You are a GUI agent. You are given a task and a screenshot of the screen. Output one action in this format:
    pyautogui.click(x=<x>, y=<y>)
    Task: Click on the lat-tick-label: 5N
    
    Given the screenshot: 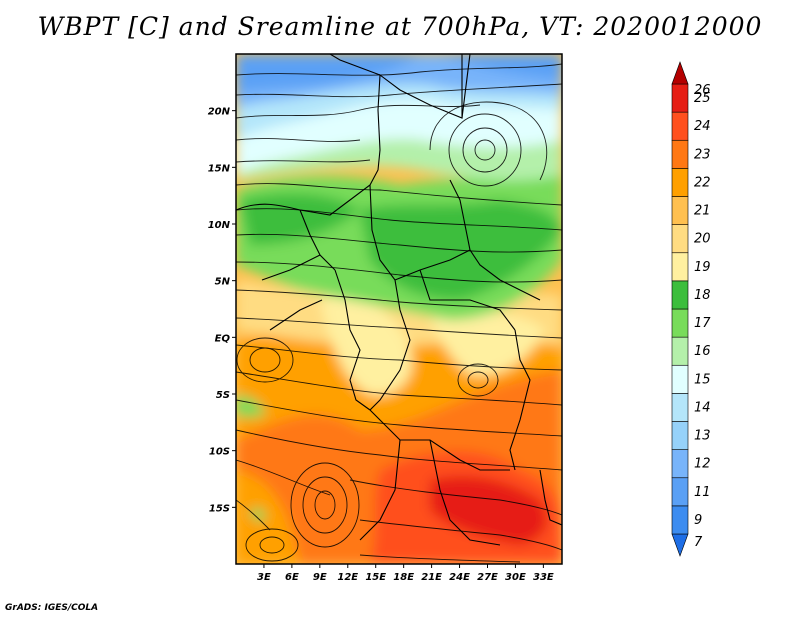 What is the action you would take?
    pyautogui.click(x=223, y=282)
    